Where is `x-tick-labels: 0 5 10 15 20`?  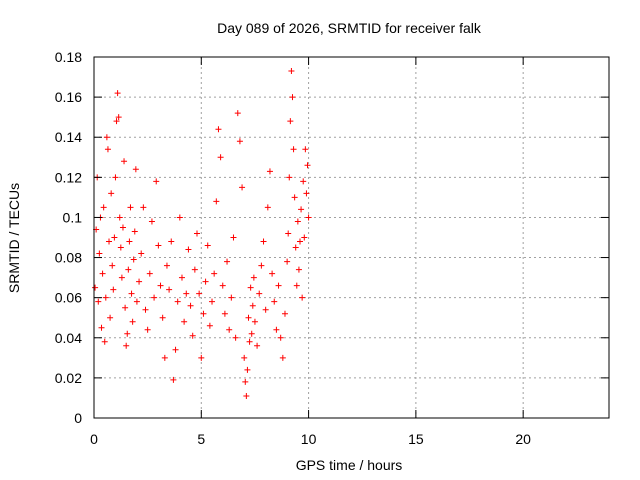
x-tick-labels: 0 5 10 15 20 is located at coordinates (310, 439).